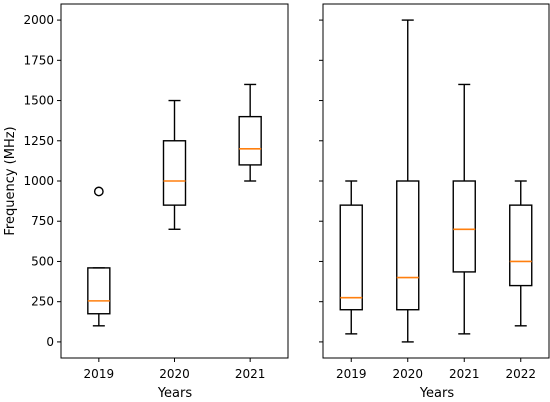  Describe the element at coordinates (98, 191) in the screenshot. I see `outlier-point` at that location.